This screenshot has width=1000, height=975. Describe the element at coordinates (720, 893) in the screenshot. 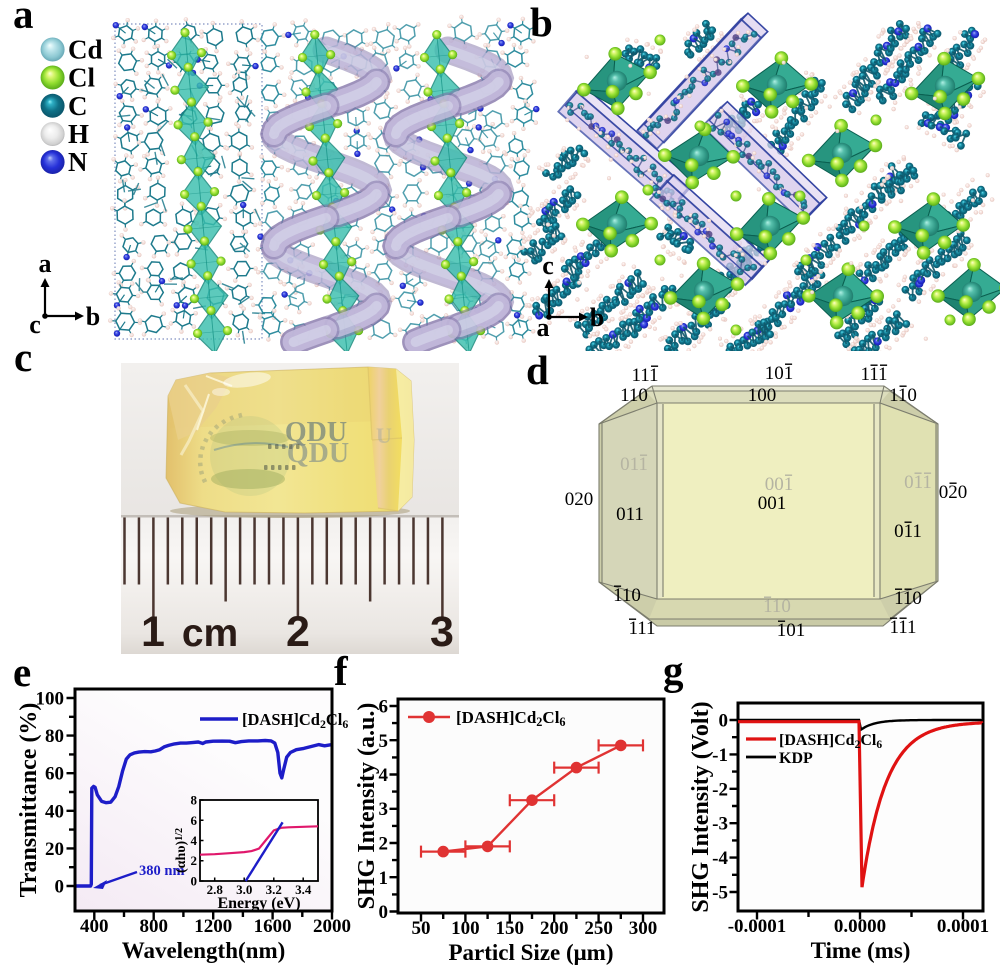

I see `svg-text: -5` at that location.